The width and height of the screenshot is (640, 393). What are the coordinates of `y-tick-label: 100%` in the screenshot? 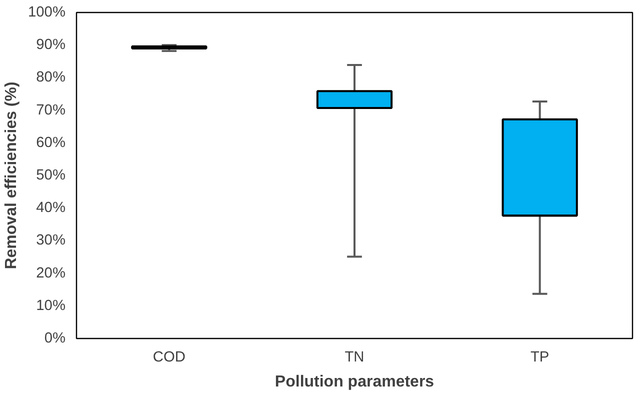 It's located at (47, 12).